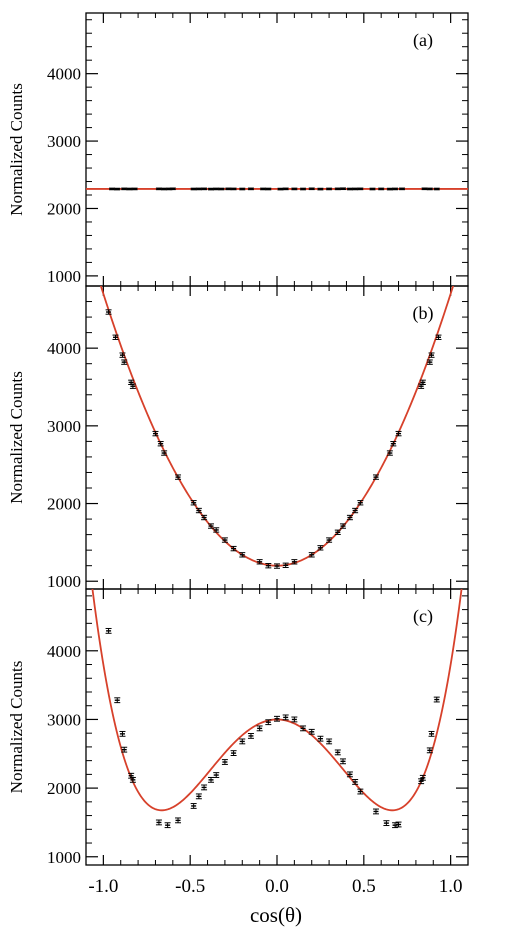 The height and width of the screenshot is (941, 508). I want to click on panel-label: (c), so click(423, 616).